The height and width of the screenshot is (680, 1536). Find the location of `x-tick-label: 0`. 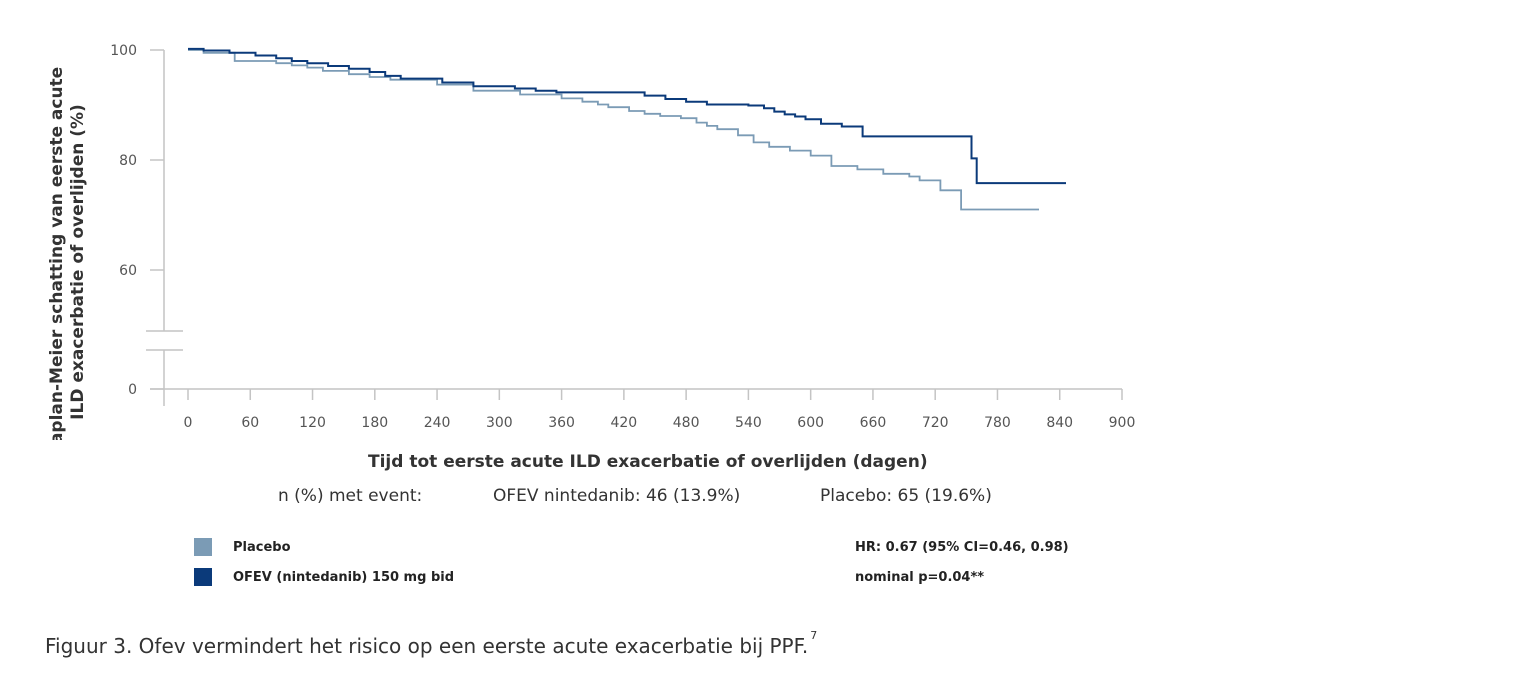

x-tick-label: 0 is located at coordinates (188, 423).